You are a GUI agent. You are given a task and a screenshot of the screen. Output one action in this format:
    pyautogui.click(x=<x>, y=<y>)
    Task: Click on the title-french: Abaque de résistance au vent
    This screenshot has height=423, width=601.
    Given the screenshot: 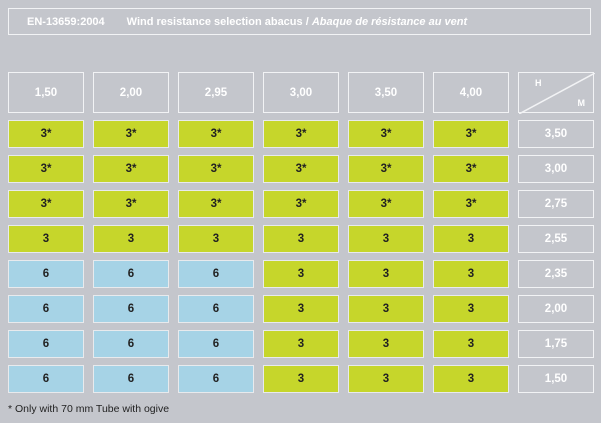 What is the action you would take?
    pyautogui.click(x=389, y=21)
    